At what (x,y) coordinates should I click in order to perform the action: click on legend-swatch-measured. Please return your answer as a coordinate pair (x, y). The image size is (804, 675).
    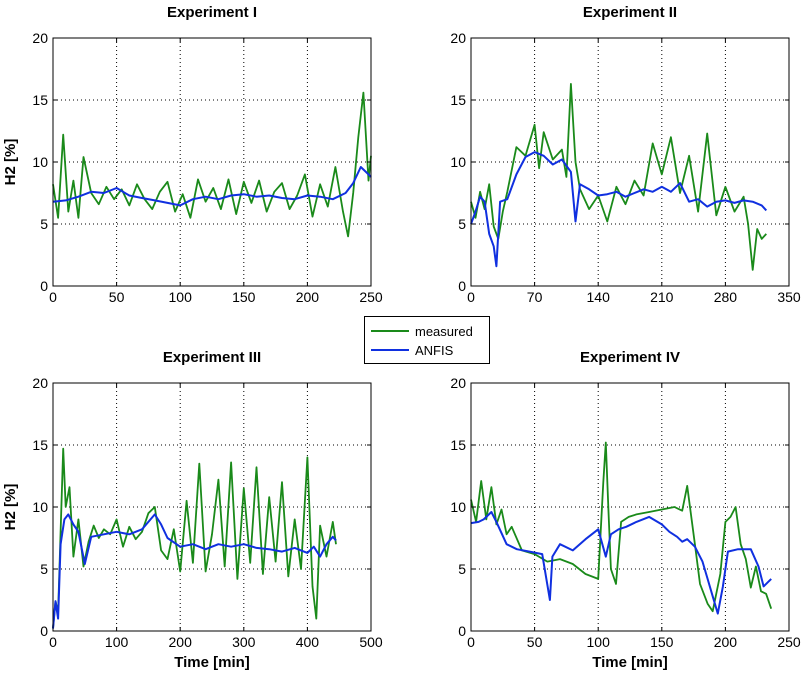
    Looking at the image, I should click on (390, 331).